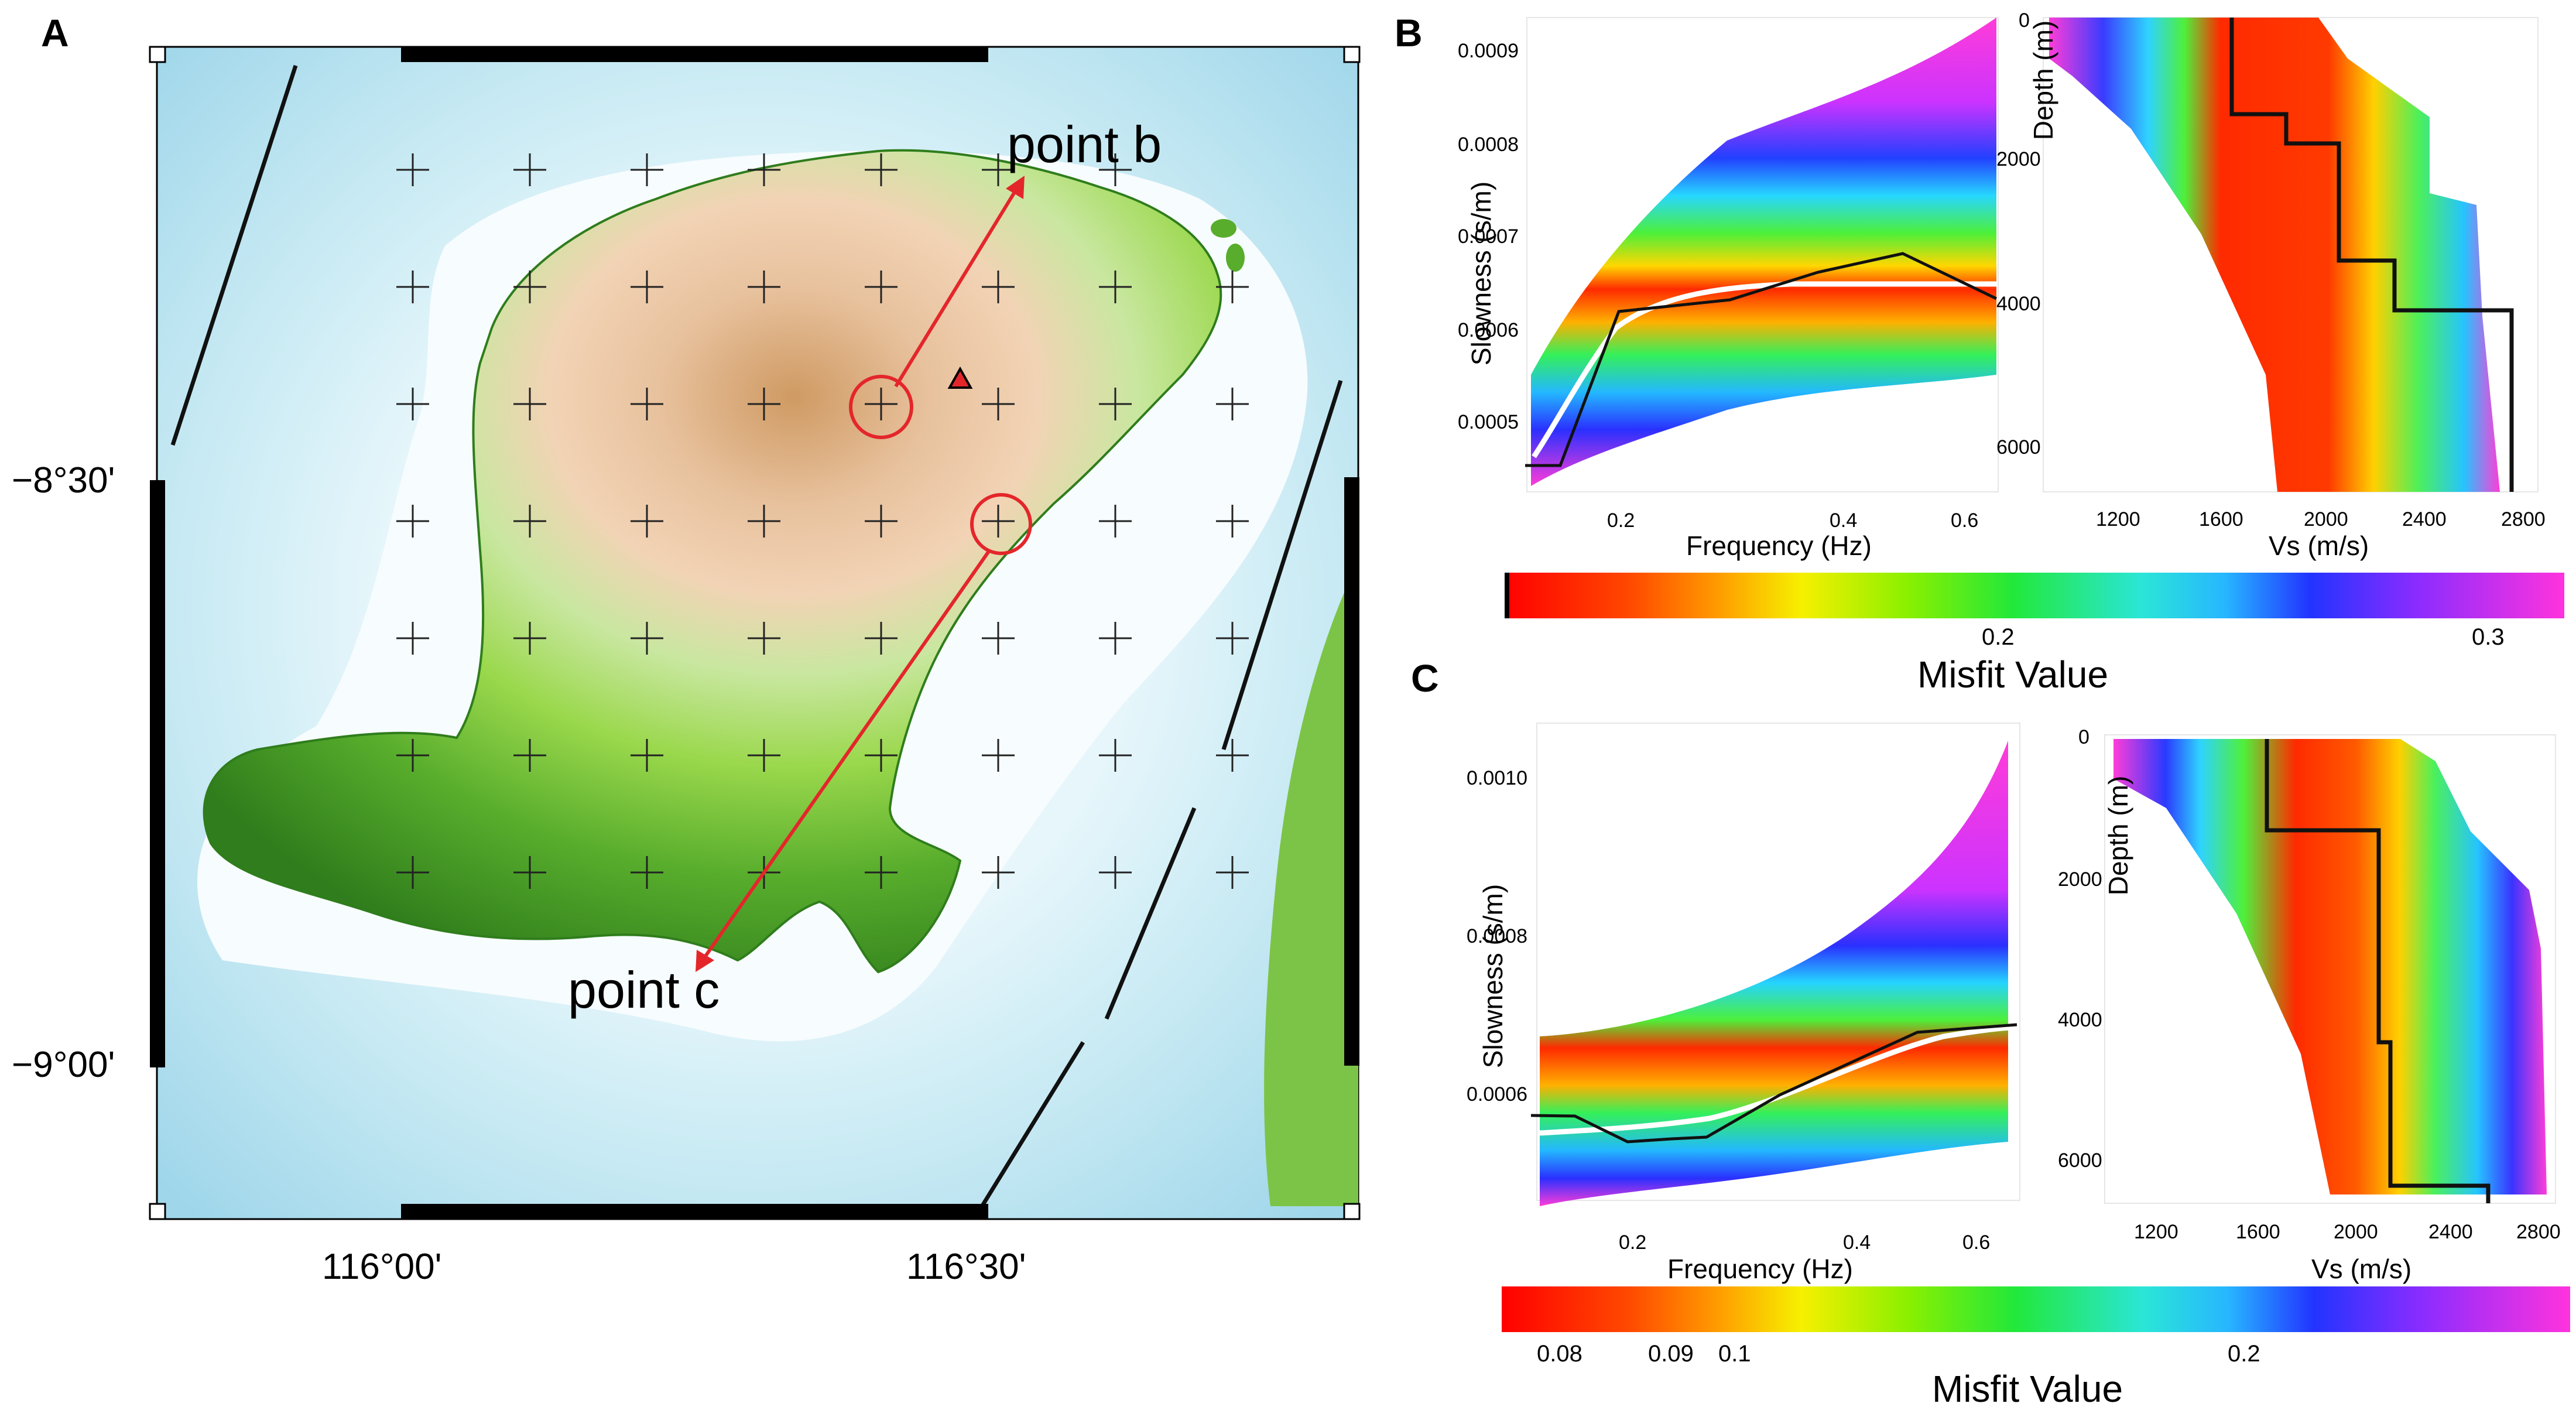 This screenshot has width=2576, height=1417. I want to click on lat-label: −9°00', so click(63, 1065).